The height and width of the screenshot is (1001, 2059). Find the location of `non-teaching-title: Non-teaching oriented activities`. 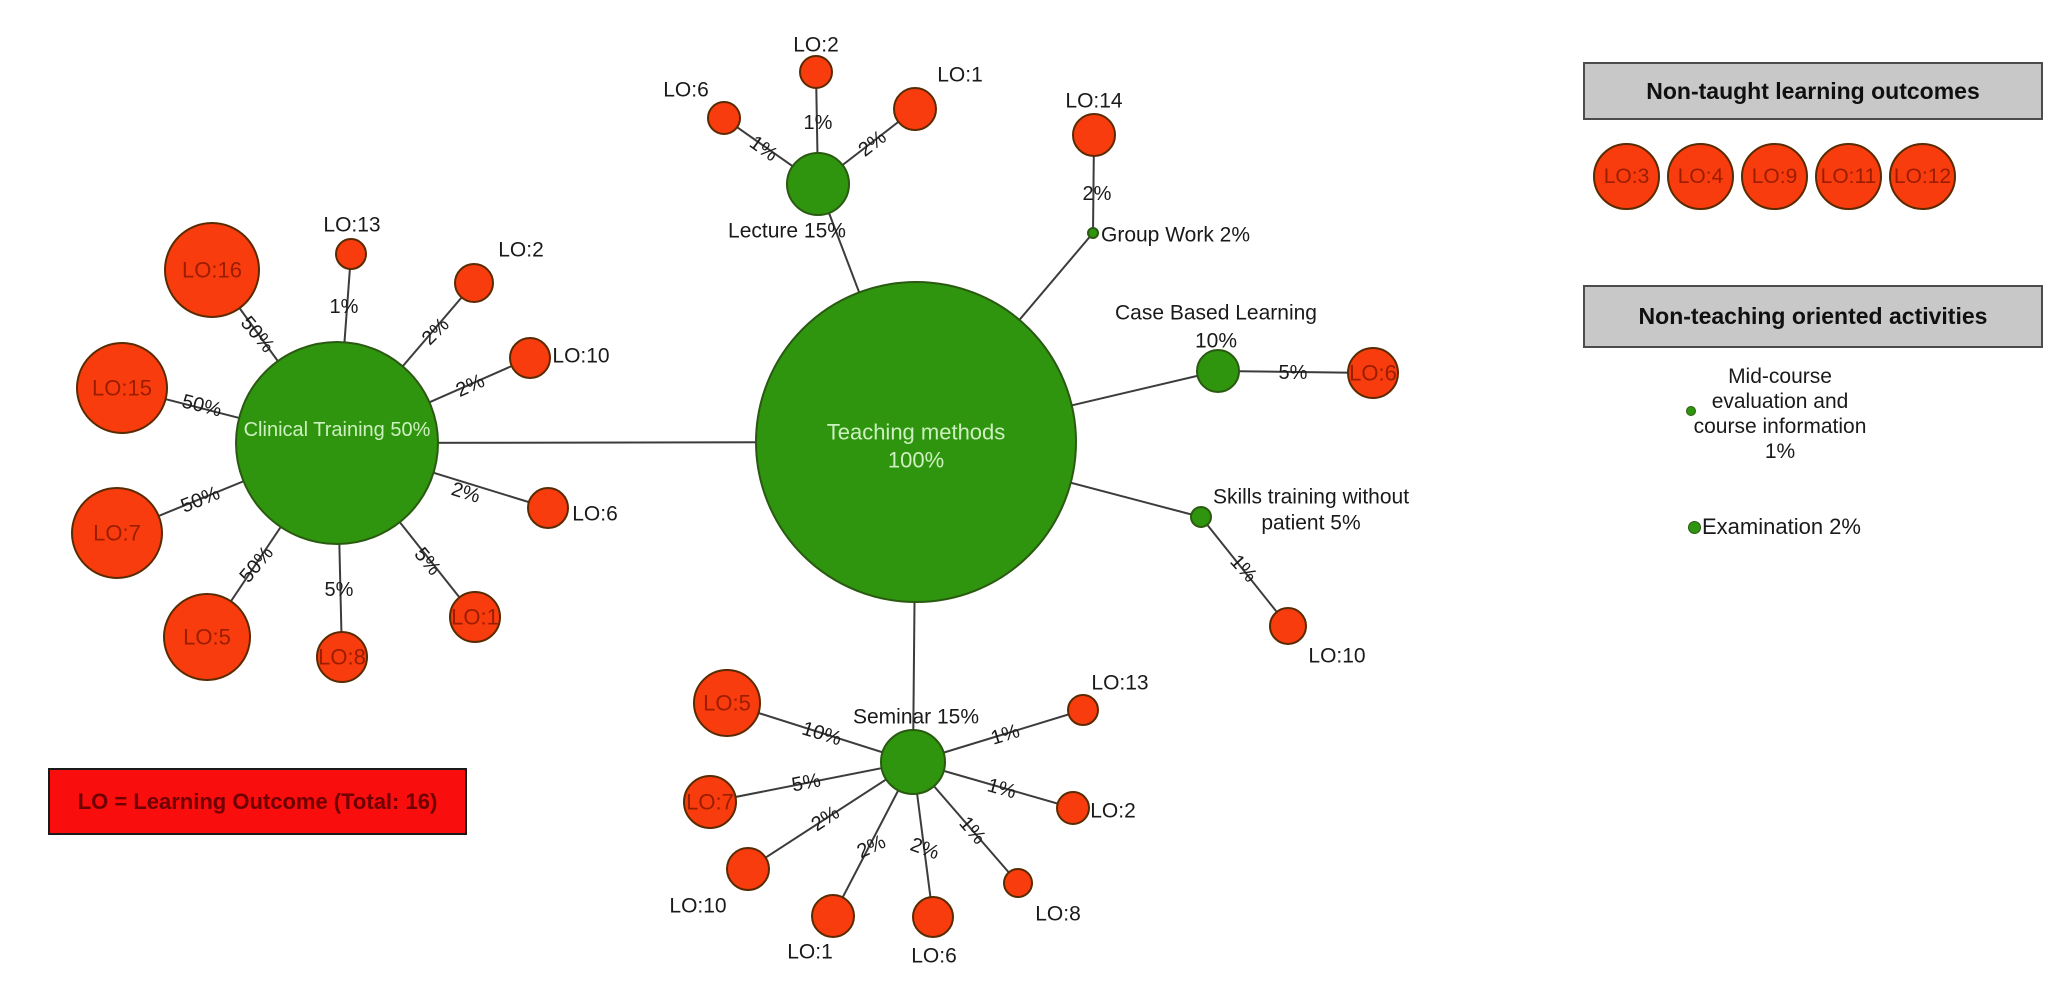

non-teaching-title: Non-teaching oriented activities is located at coordinates (1813, 316).